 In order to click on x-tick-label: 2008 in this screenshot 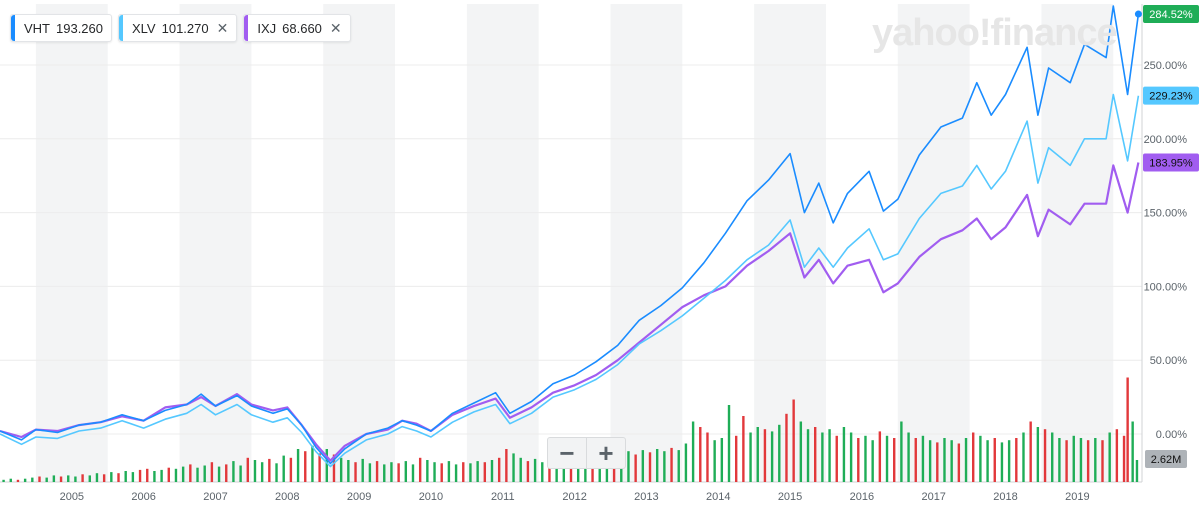, I will do `click(287, 497)`.